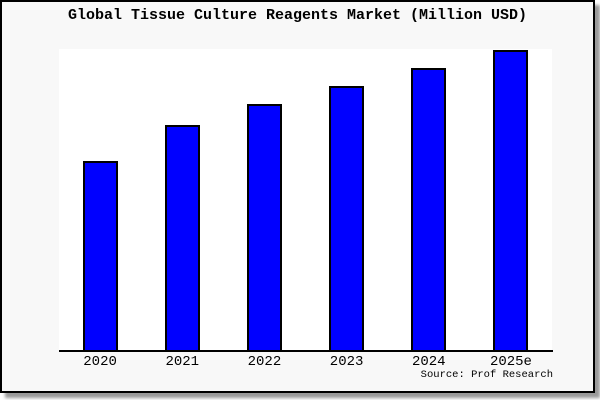 The image size is (600, 400). Describe the element at coordinates (100, 362) in the screenshot. I see `x-tick-label-2020: 2020` at that location.